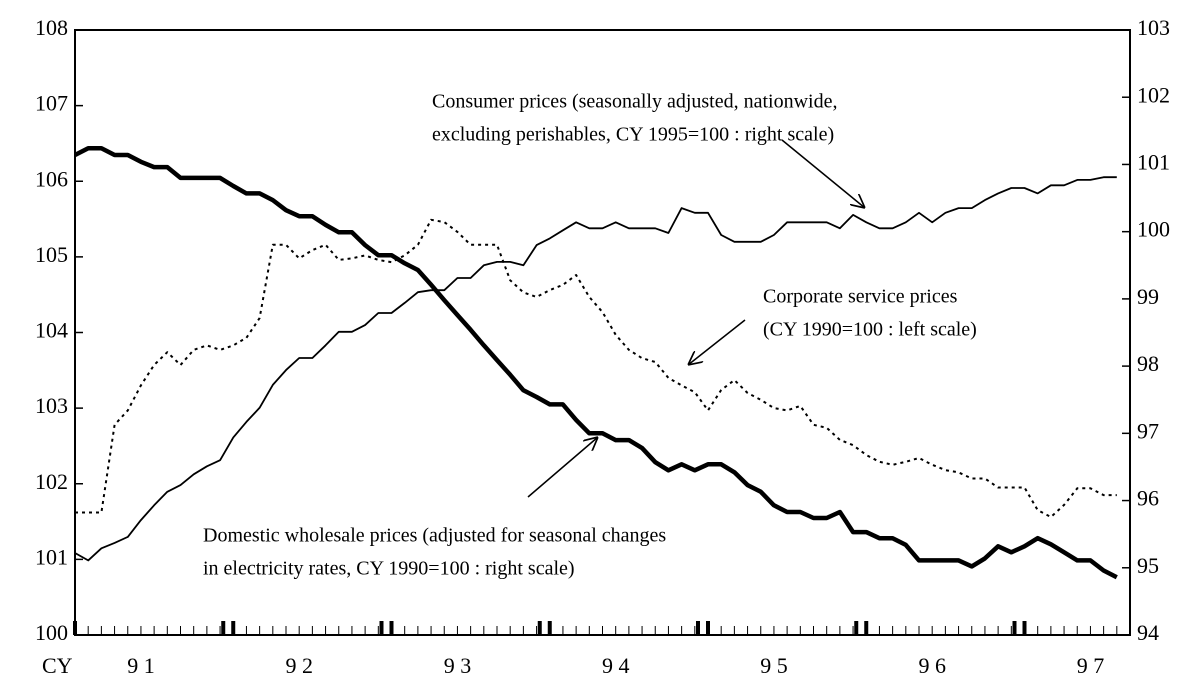 The image size is (1199, 689). I want to click on x-tick-label: 9 5, so click(774, 665).